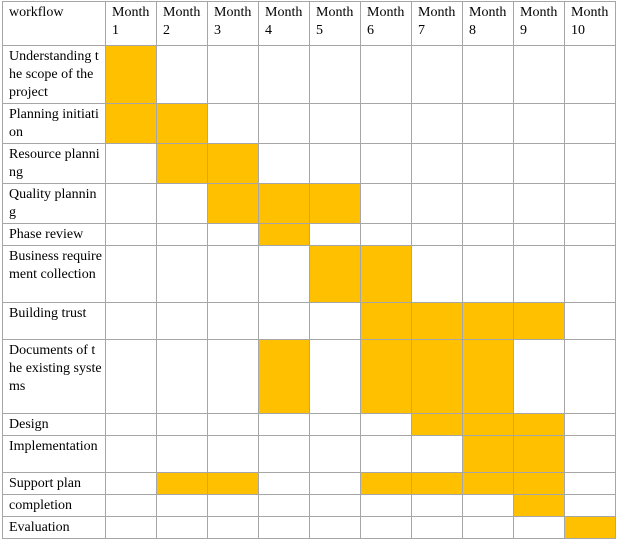 The width and height of the screenshot is (622, 544). I want to click on header-month-6: Month 6, so click(386, 23).